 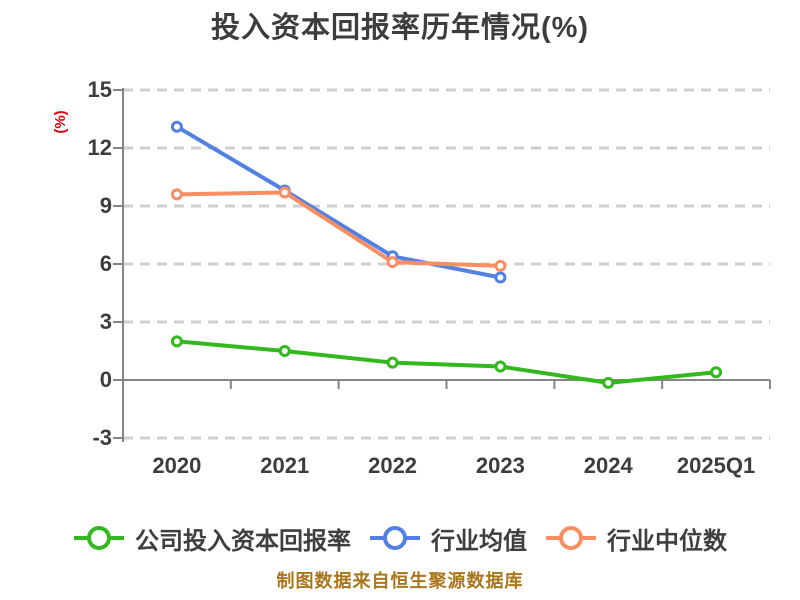 What do you see at coordinates (102, 437) in the screenshot?
I see `y-tick-label--3: -3` at bounding box center [102, 437].